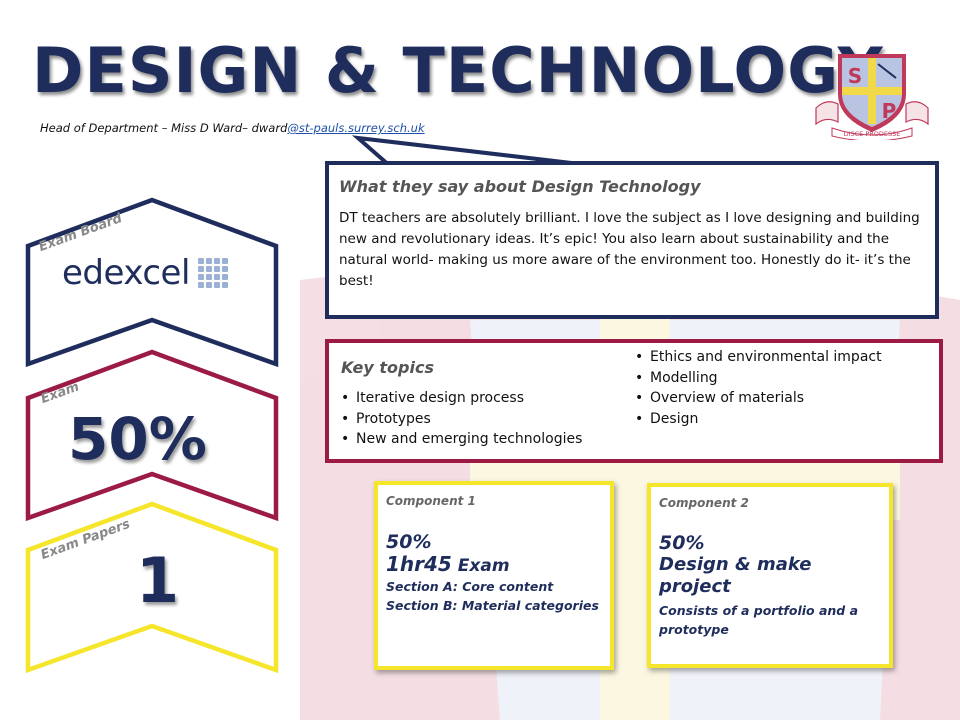 The image size is (960, 720). I want to click on topic-item: Overview of materials, so click(758, 398).